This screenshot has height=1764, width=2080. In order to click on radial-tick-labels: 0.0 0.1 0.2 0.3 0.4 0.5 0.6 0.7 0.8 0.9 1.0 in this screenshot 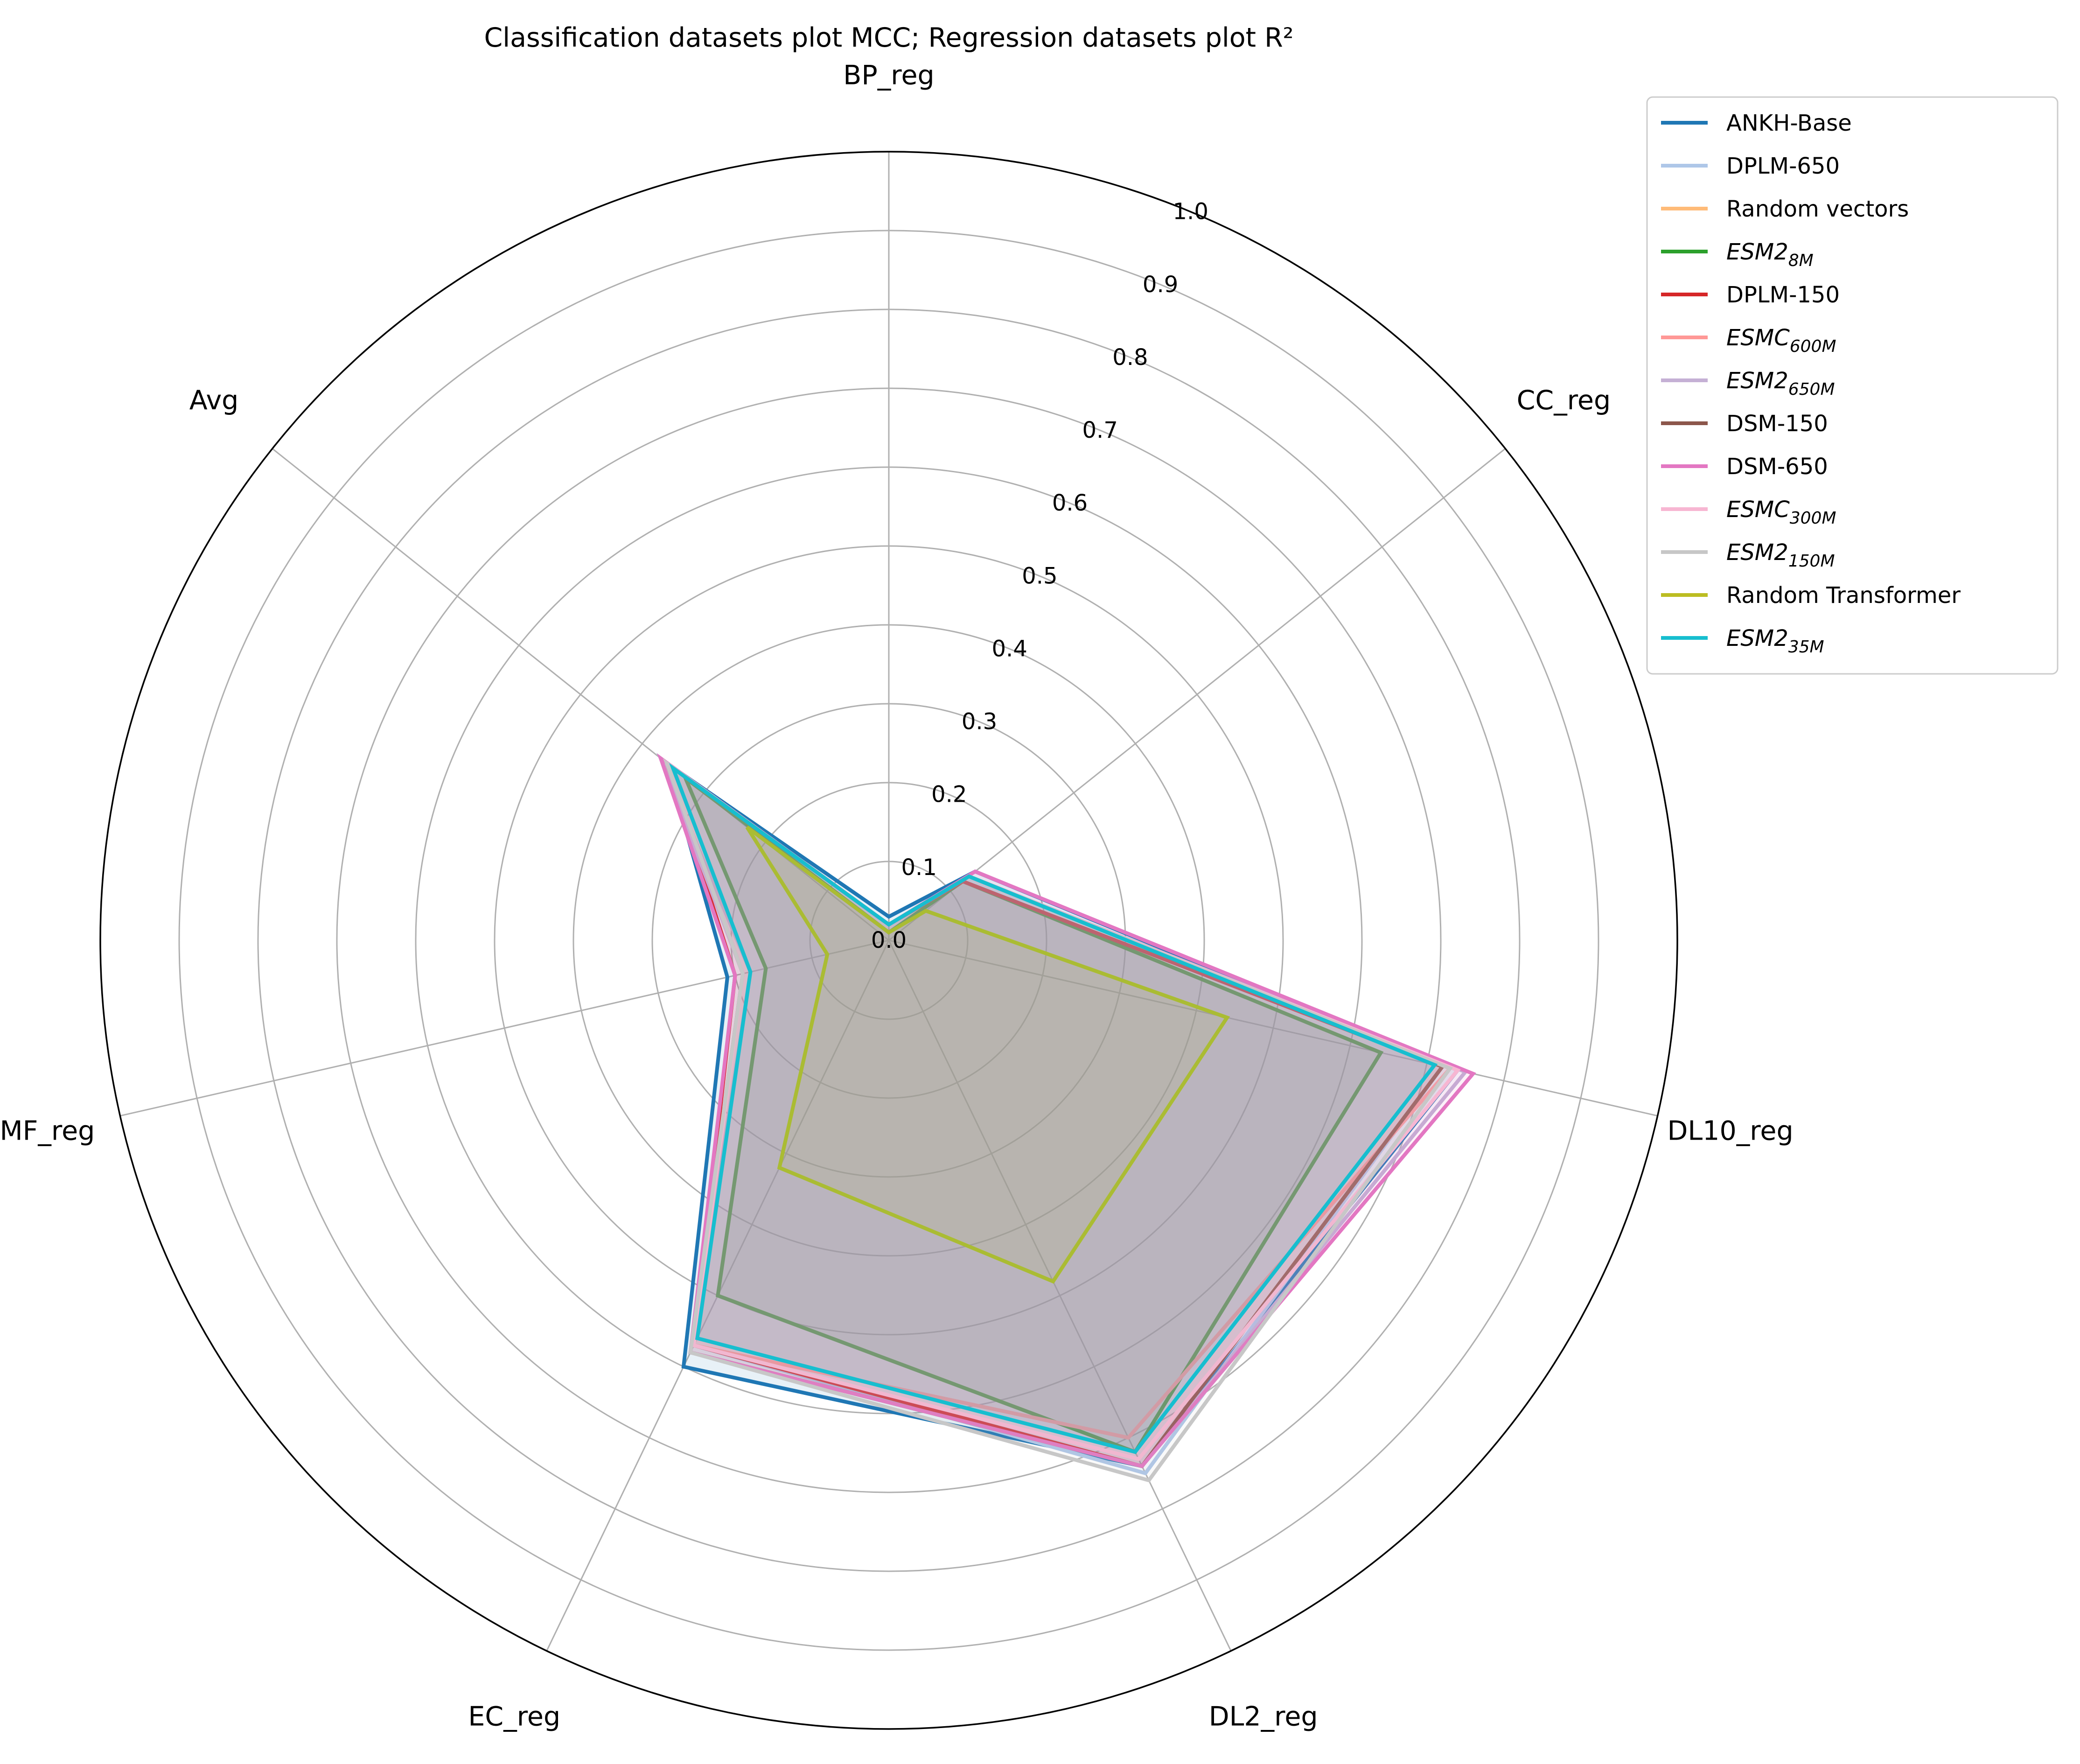, I will do `click(1039, 576)`.